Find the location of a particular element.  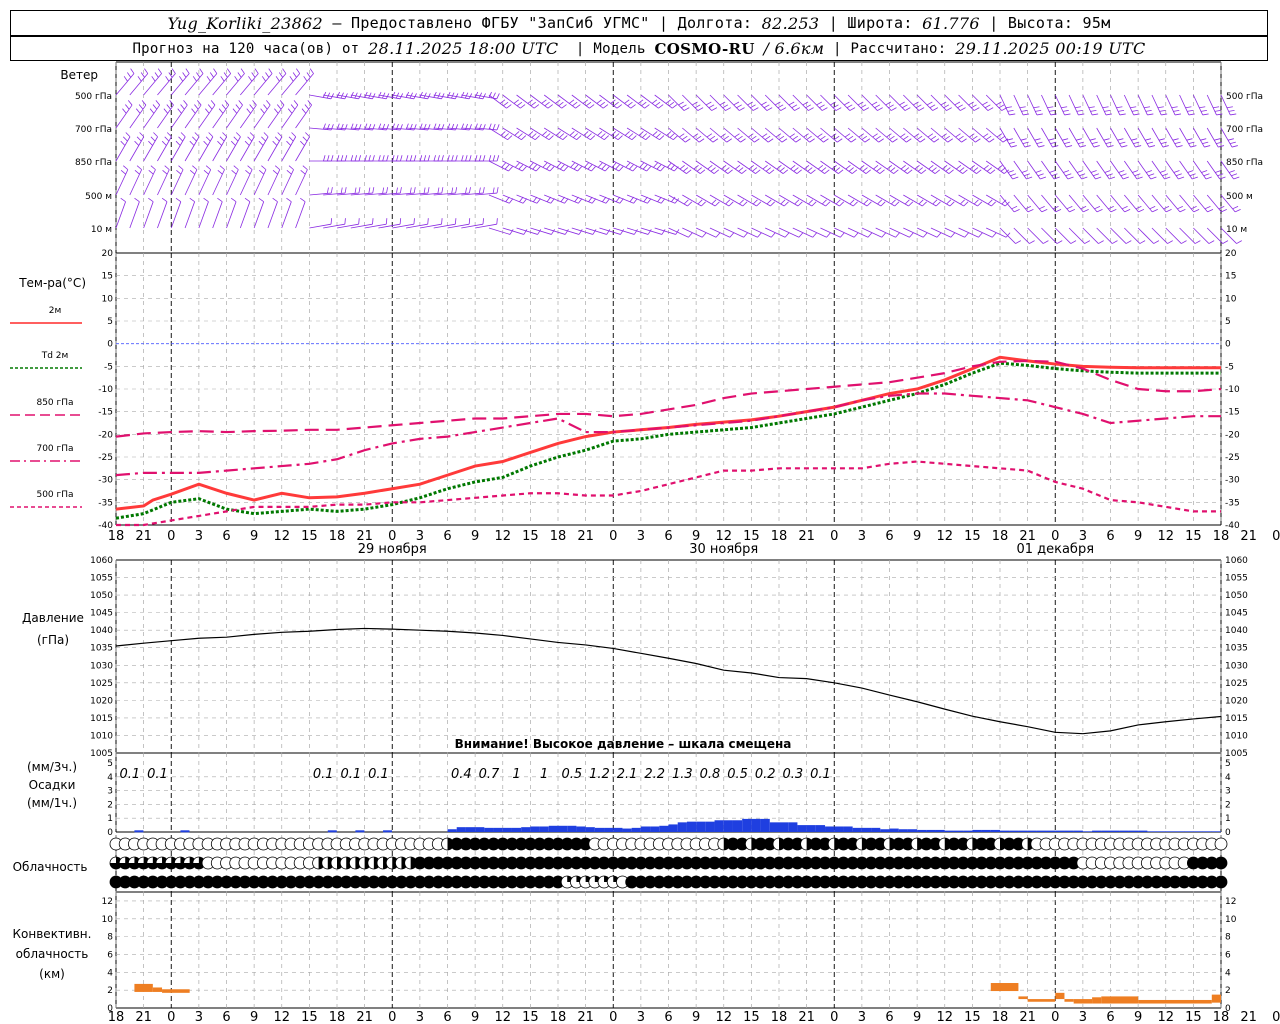

lat-value: 61.776 is located at coordinates (951, 23).